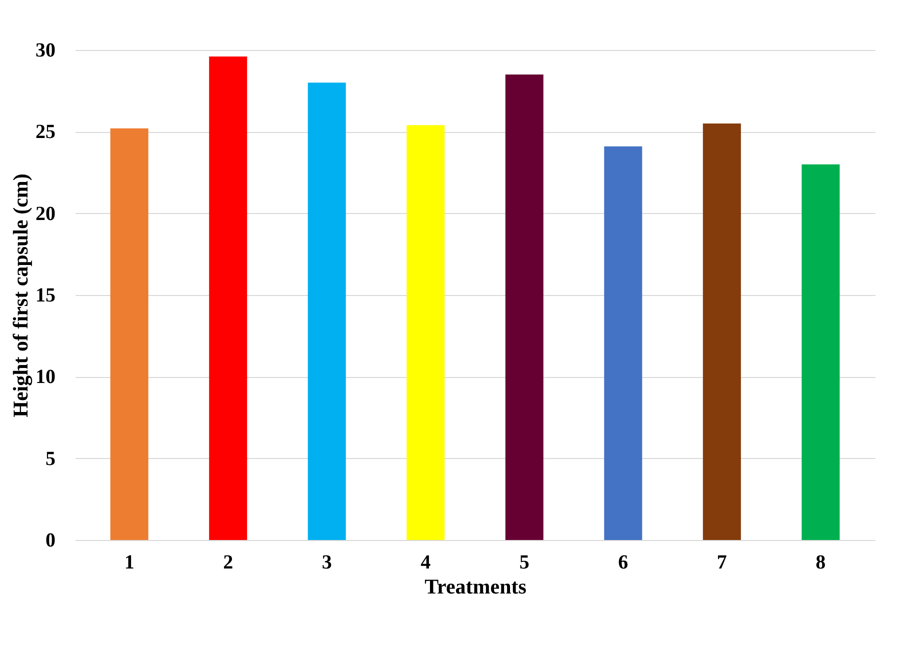 Image resolution: width=922 pixels, height=668 pixels. I want to click on x-axis-title: Treatments, so click(475, 586).